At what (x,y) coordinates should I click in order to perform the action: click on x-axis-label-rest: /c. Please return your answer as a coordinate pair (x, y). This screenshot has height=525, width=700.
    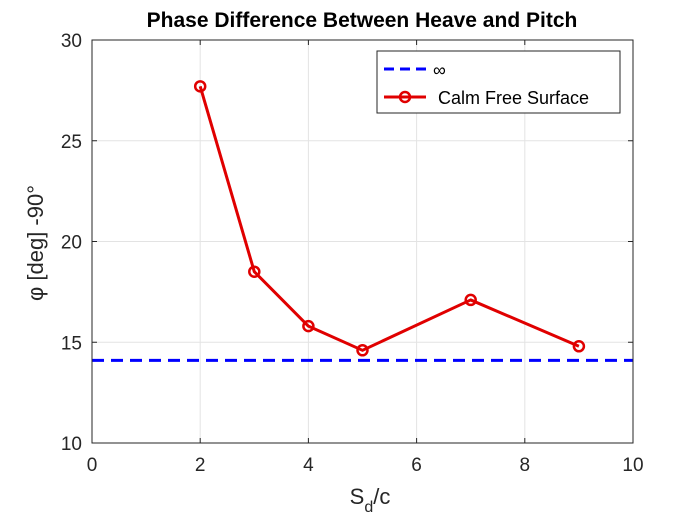
    Looking at the image, I should click on (381, 496).